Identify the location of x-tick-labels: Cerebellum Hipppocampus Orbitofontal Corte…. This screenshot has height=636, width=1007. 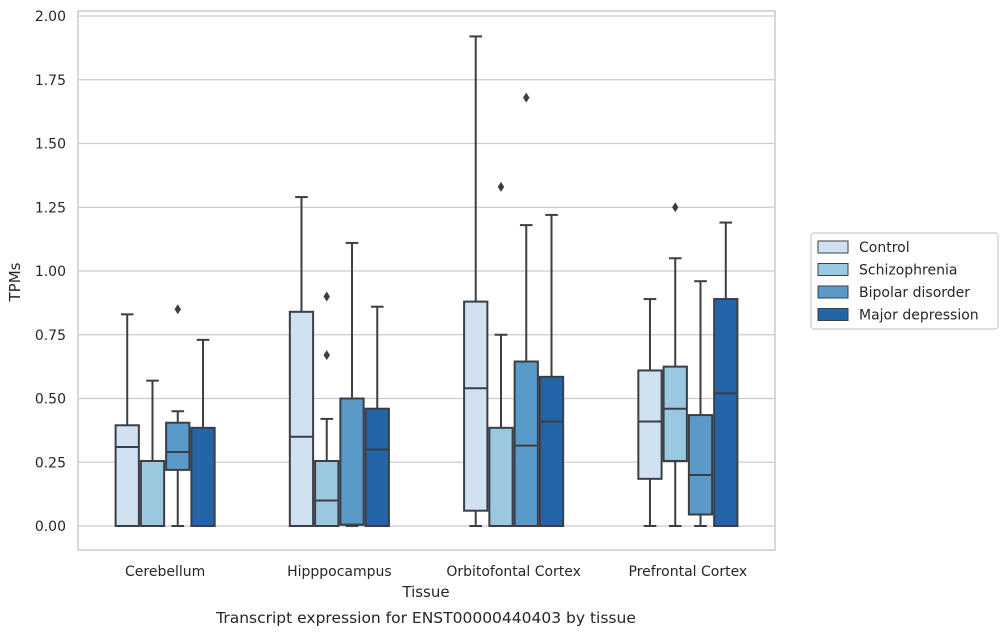
(436, 572).